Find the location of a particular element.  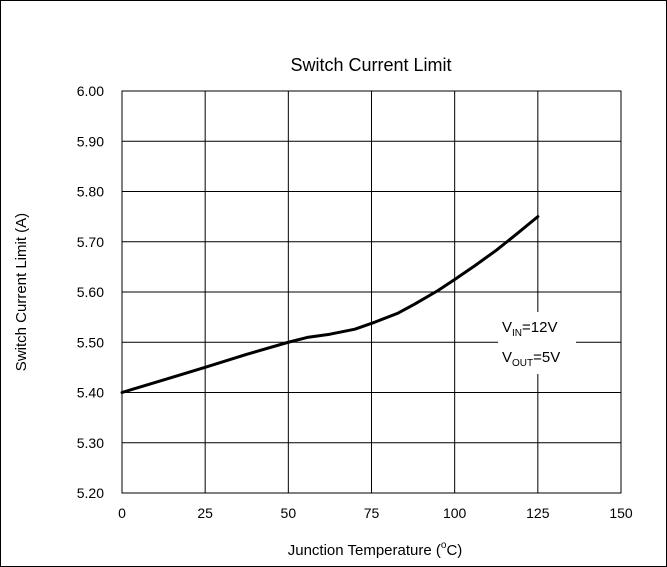

y-tick-label: 5.90 is located at coordinates (90, 141).